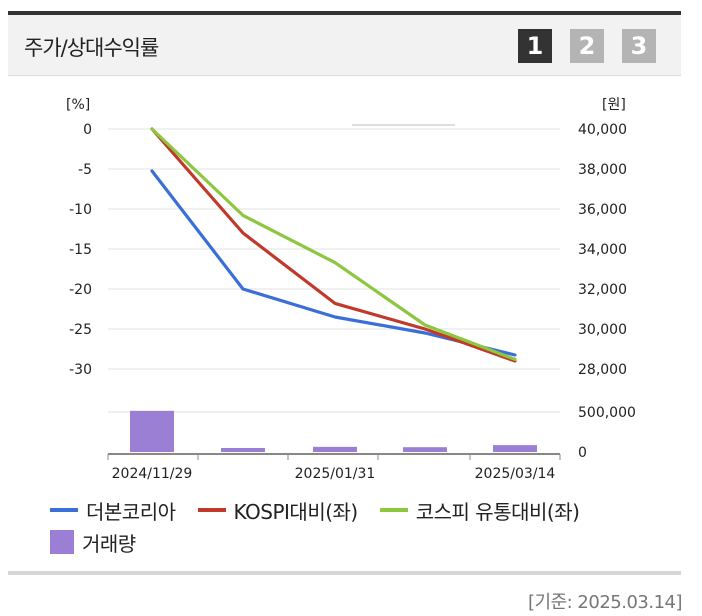 This screenshot has height=616, width=702. What do you see at coordinates (131, 511) in the screenshot?
I see `legend-label-stock: 더본코리아` at bounding box center [131, 511].